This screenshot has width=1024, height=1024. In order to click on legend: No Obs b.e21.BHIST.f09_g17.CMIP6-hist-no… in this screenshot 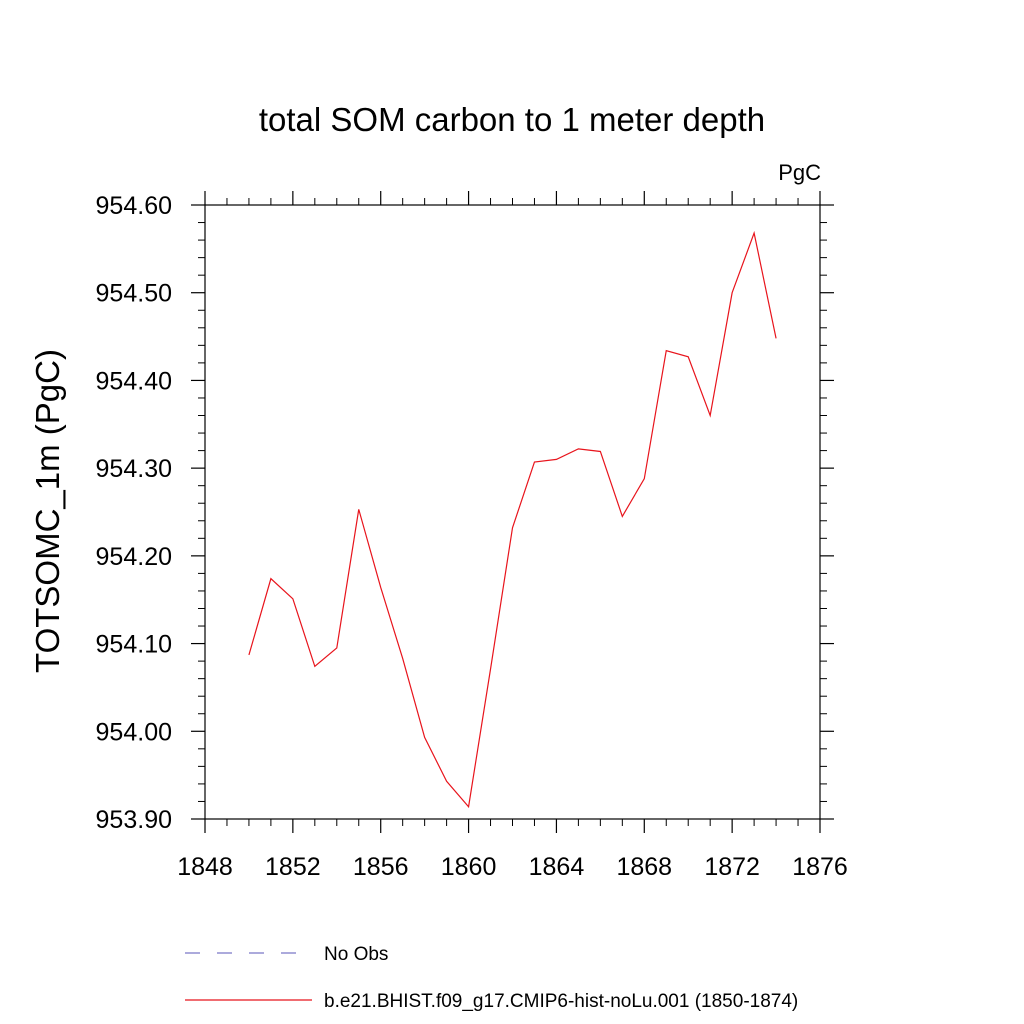, I will do `click(491, 978)`.